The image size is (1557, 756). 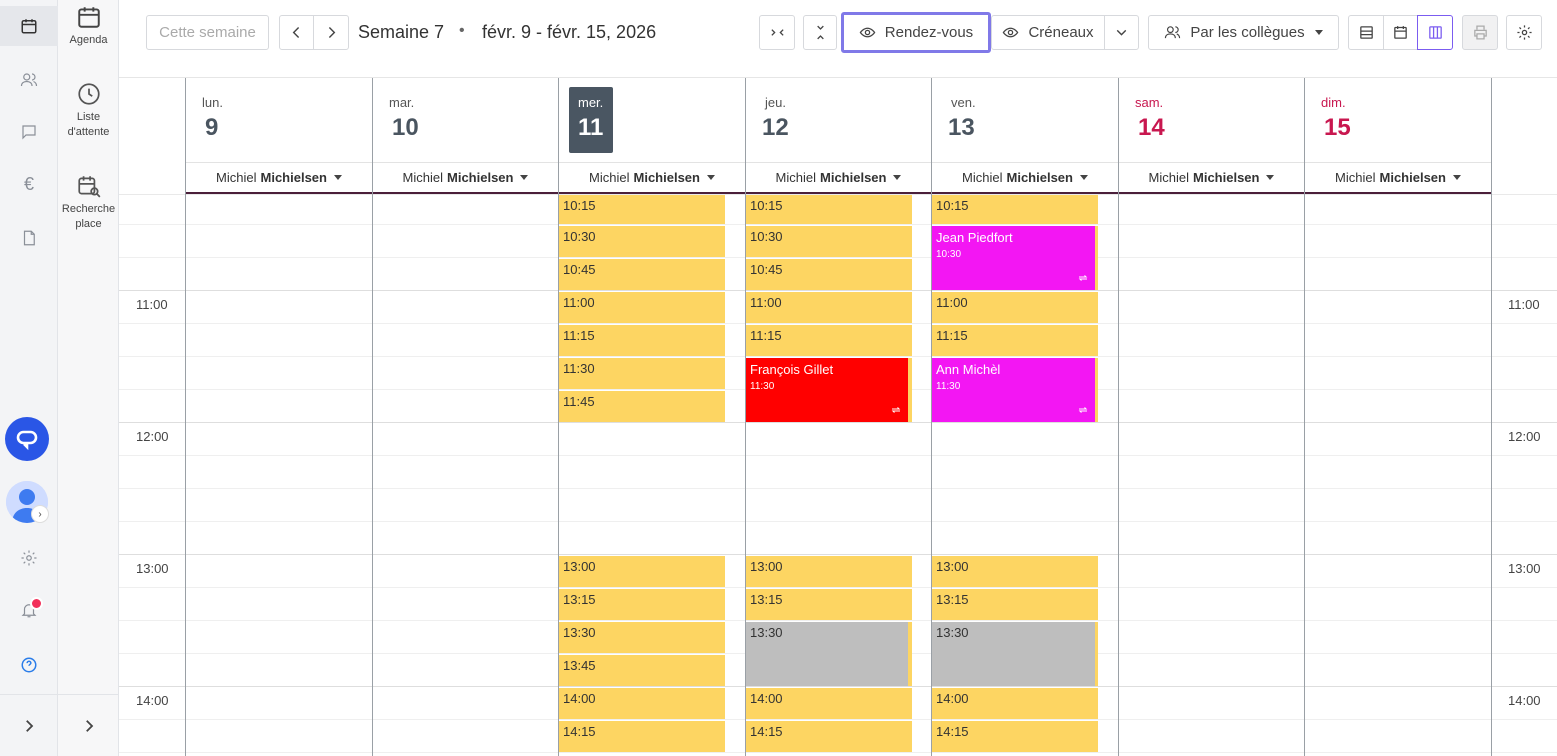 What do you see at coordinates (642, 373) in the screenshot?
I see `available-slot: 11:30` at bounding box center [642, 373].